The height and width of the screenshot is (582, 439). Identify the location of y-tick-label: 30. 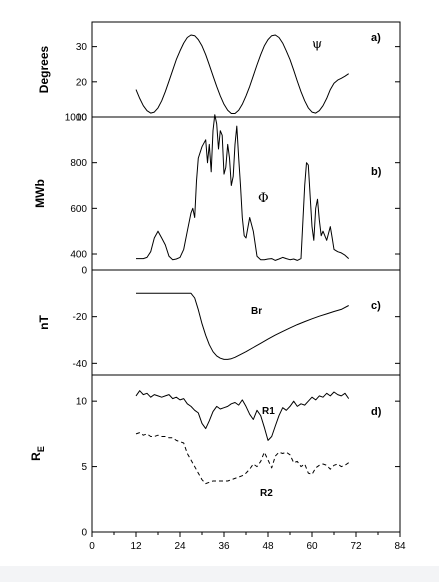
(82, 47).